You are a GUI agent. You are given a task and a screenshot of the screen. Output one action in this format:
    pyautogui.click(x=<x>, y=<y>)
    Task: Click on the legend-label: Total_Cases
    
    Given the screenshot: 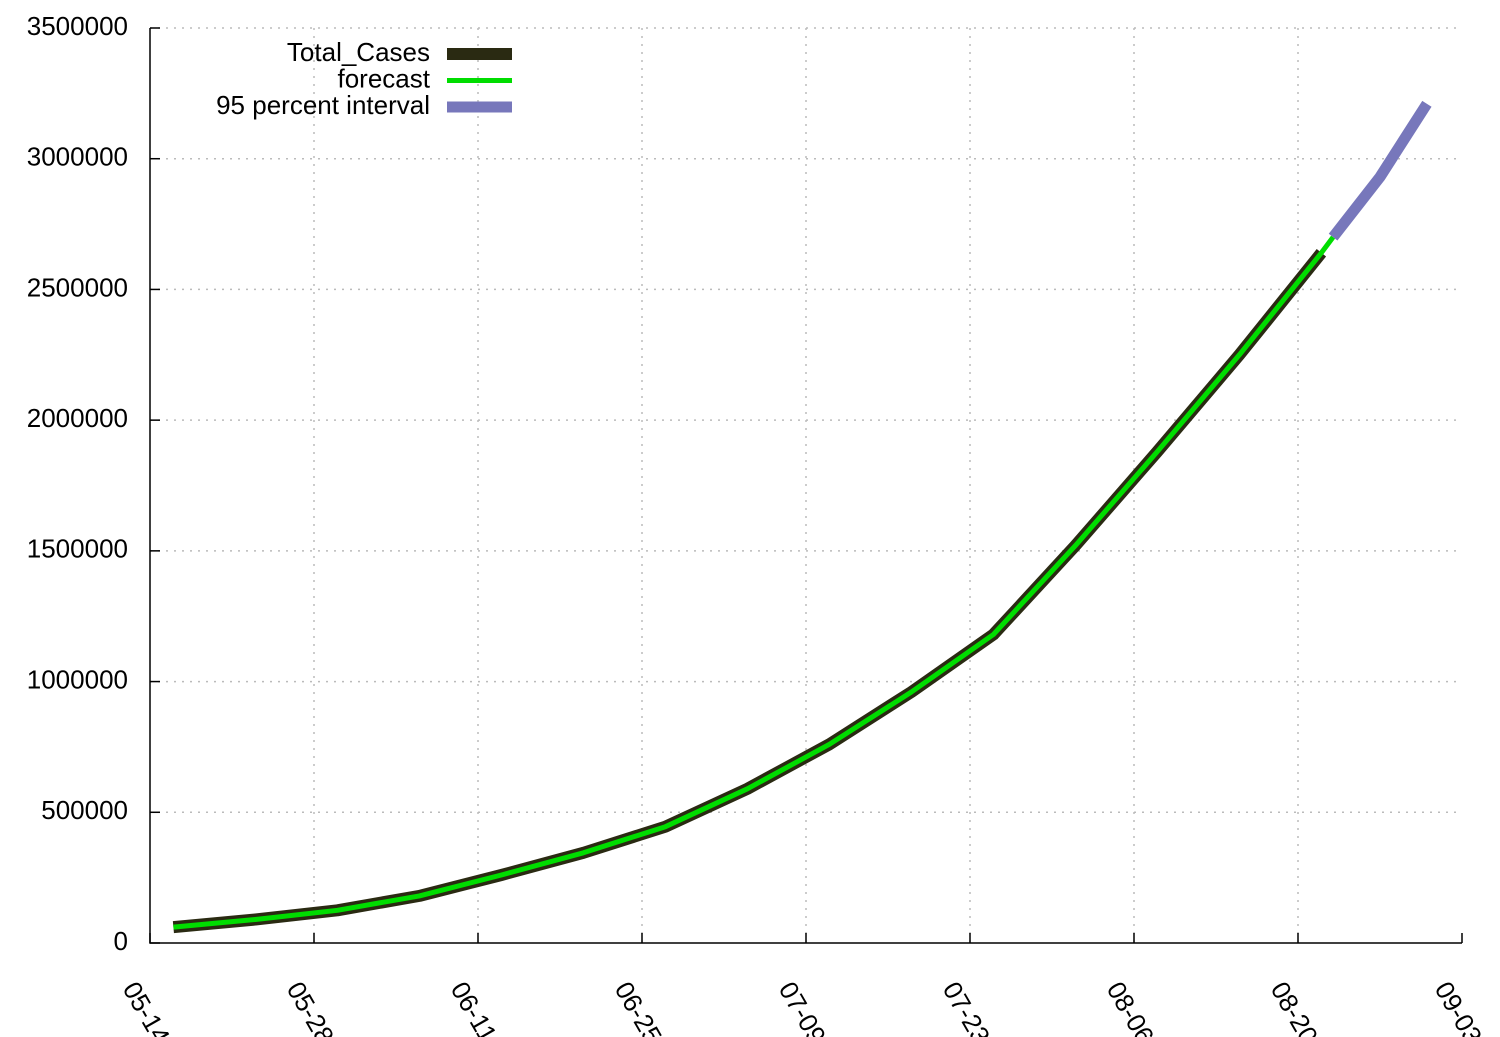 What is the action you would take?
    pyautogui.click(x=358, y=52)
    